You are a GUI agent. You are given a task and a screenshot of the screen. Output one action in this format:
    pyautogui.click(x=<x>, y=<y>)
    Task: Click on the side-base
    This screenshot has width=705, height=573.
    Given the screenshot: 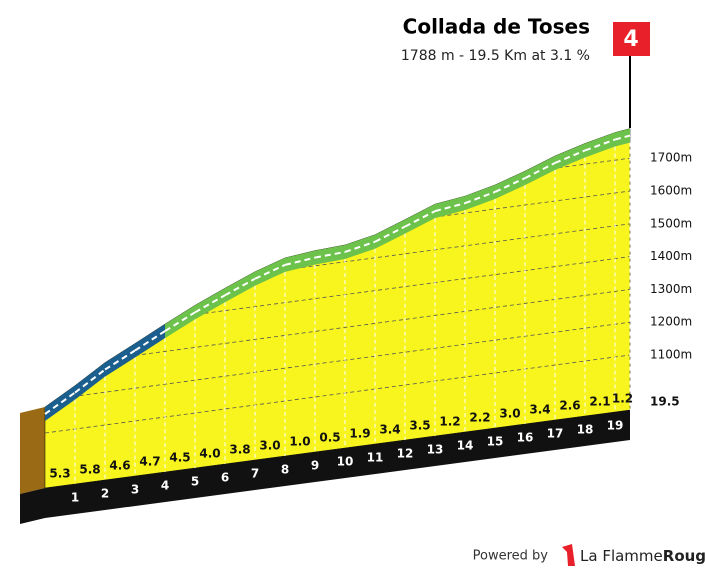 What is the action you would take?
    pyautogui.click(x=32, y=506)
    